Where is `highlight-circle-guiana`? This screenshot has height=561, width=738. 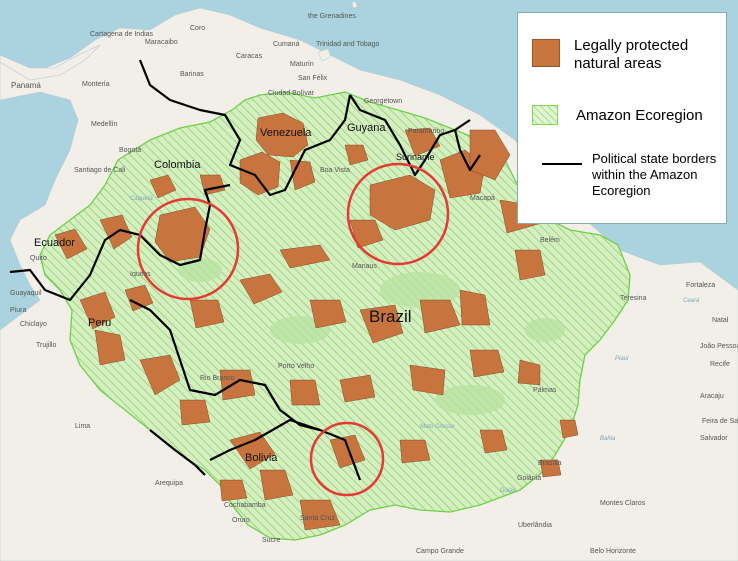 highlight-circle-guiana is located at coordinates (398, 214).